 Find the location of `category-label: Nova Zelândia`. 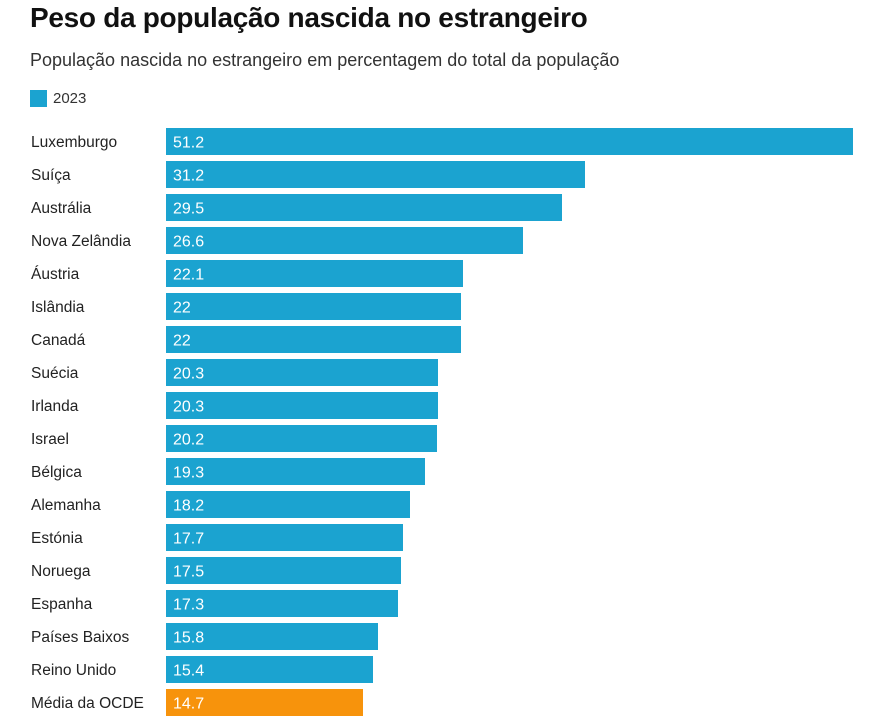

category-label: Nova Zelândia is located at coordinates (81, 241).